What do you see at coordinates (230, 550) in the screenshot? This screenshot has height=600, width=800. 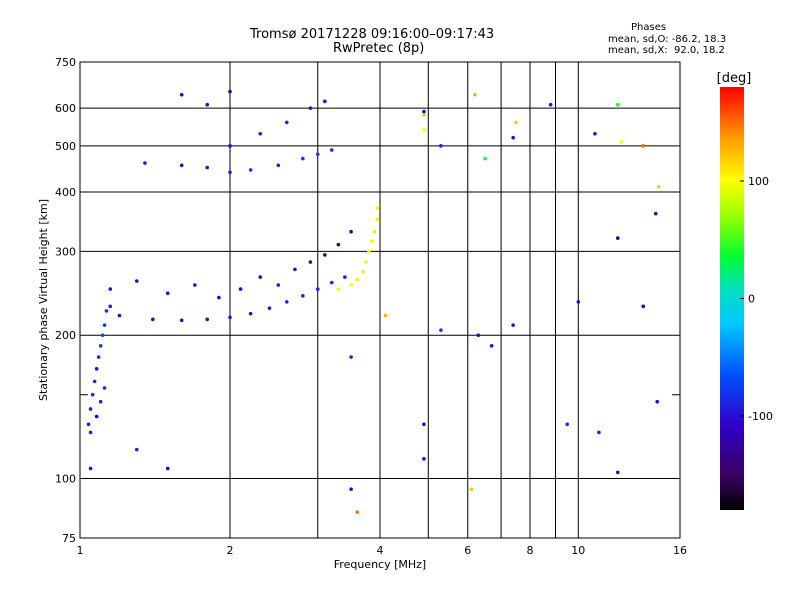 I see `x-tick-label: 2` at bounding box center [230, 550].